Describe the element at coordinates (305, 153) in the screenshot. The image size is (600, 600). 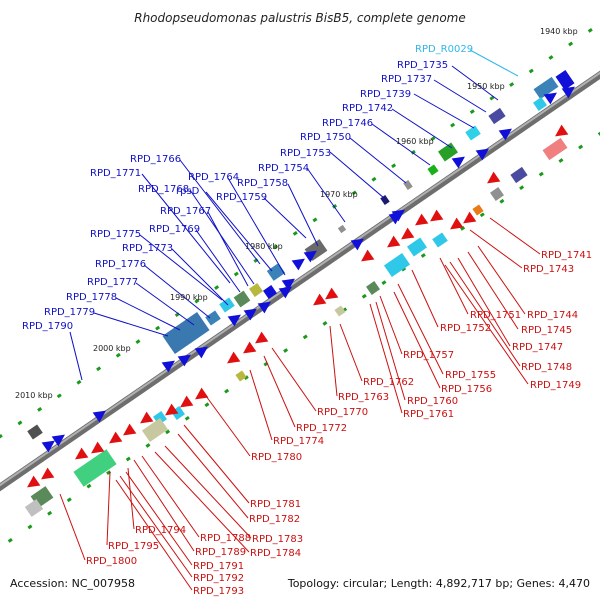
I see `gene-label: RPD_1753` at that location.